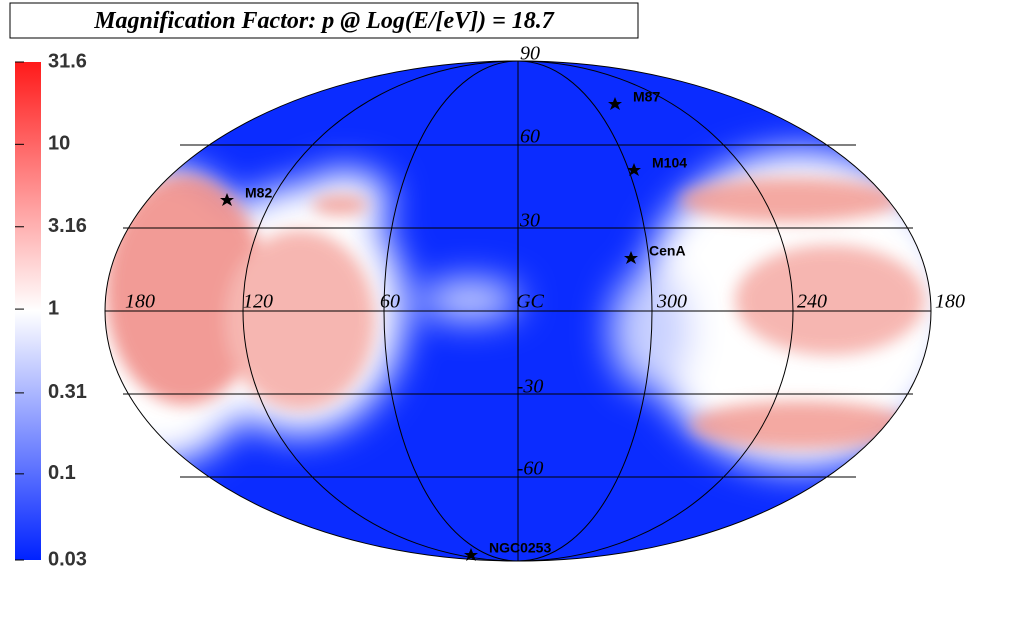 Image resolution: width=1036 pixels, height=622 pixels. I want to click on colorbar: 31.6 10 3.16 1 0.31 0.1 0.03, so click(51, 310).